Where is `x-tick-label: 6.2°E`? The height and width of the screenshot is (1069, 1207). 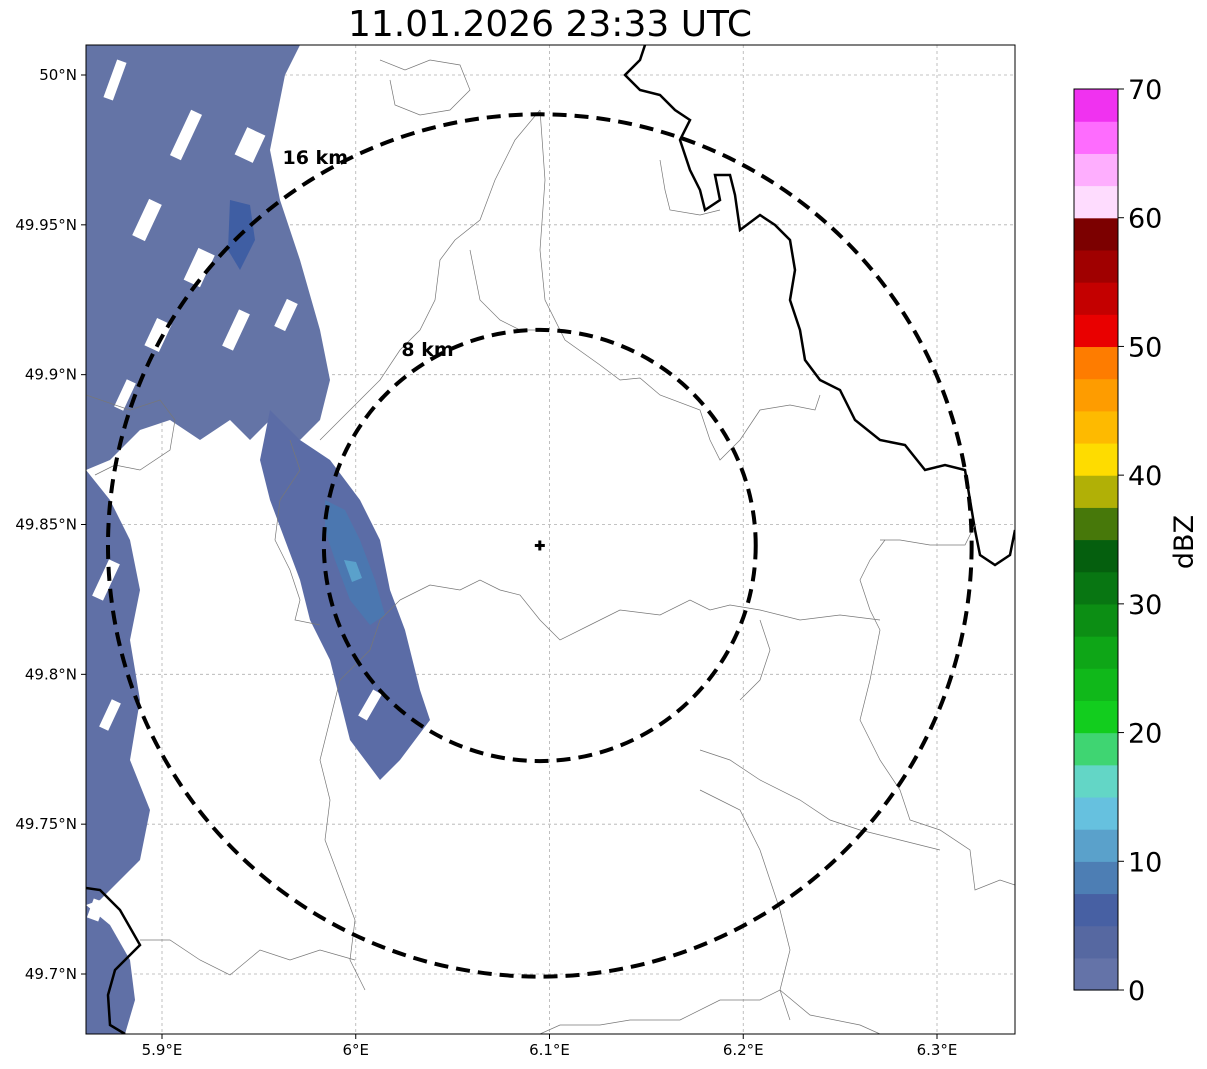
x-tick-label: 6.2°E is located at coordinates (743, 1050).